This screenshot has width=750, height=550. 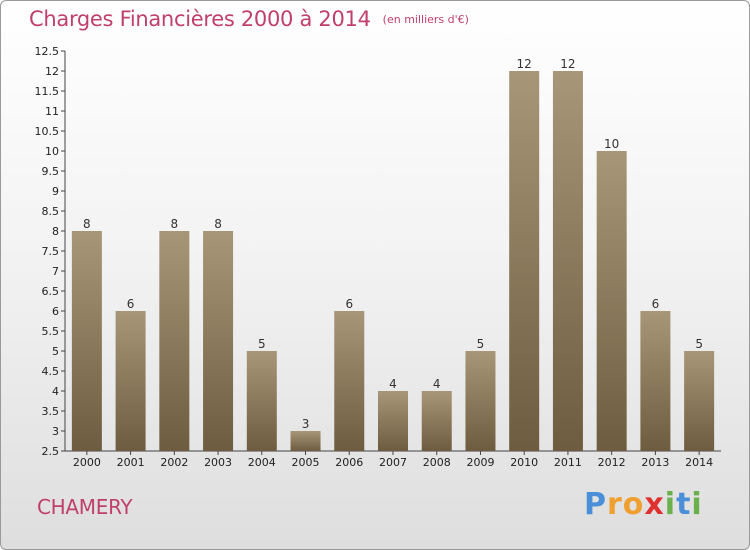 What do you see at coordinates (55, 431) in the screenshot?
I see `y-tick-label: 3` at bounding box center [55, 431].